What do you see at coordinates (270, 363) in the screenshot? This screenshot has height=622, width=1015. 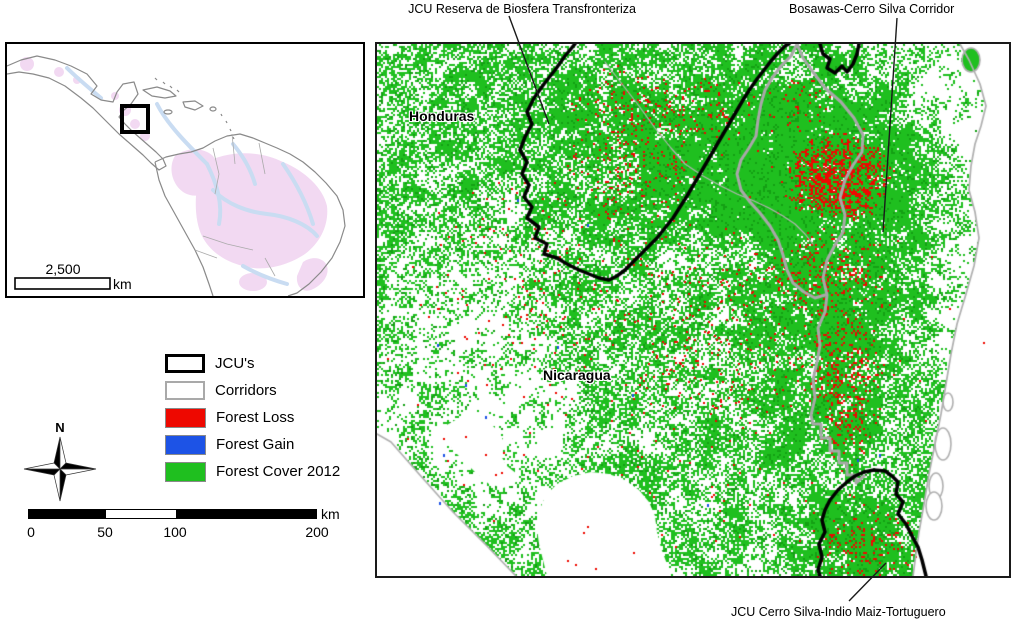 I see `legend-item-jcus: JCU's` at bounding box center [270, 363].